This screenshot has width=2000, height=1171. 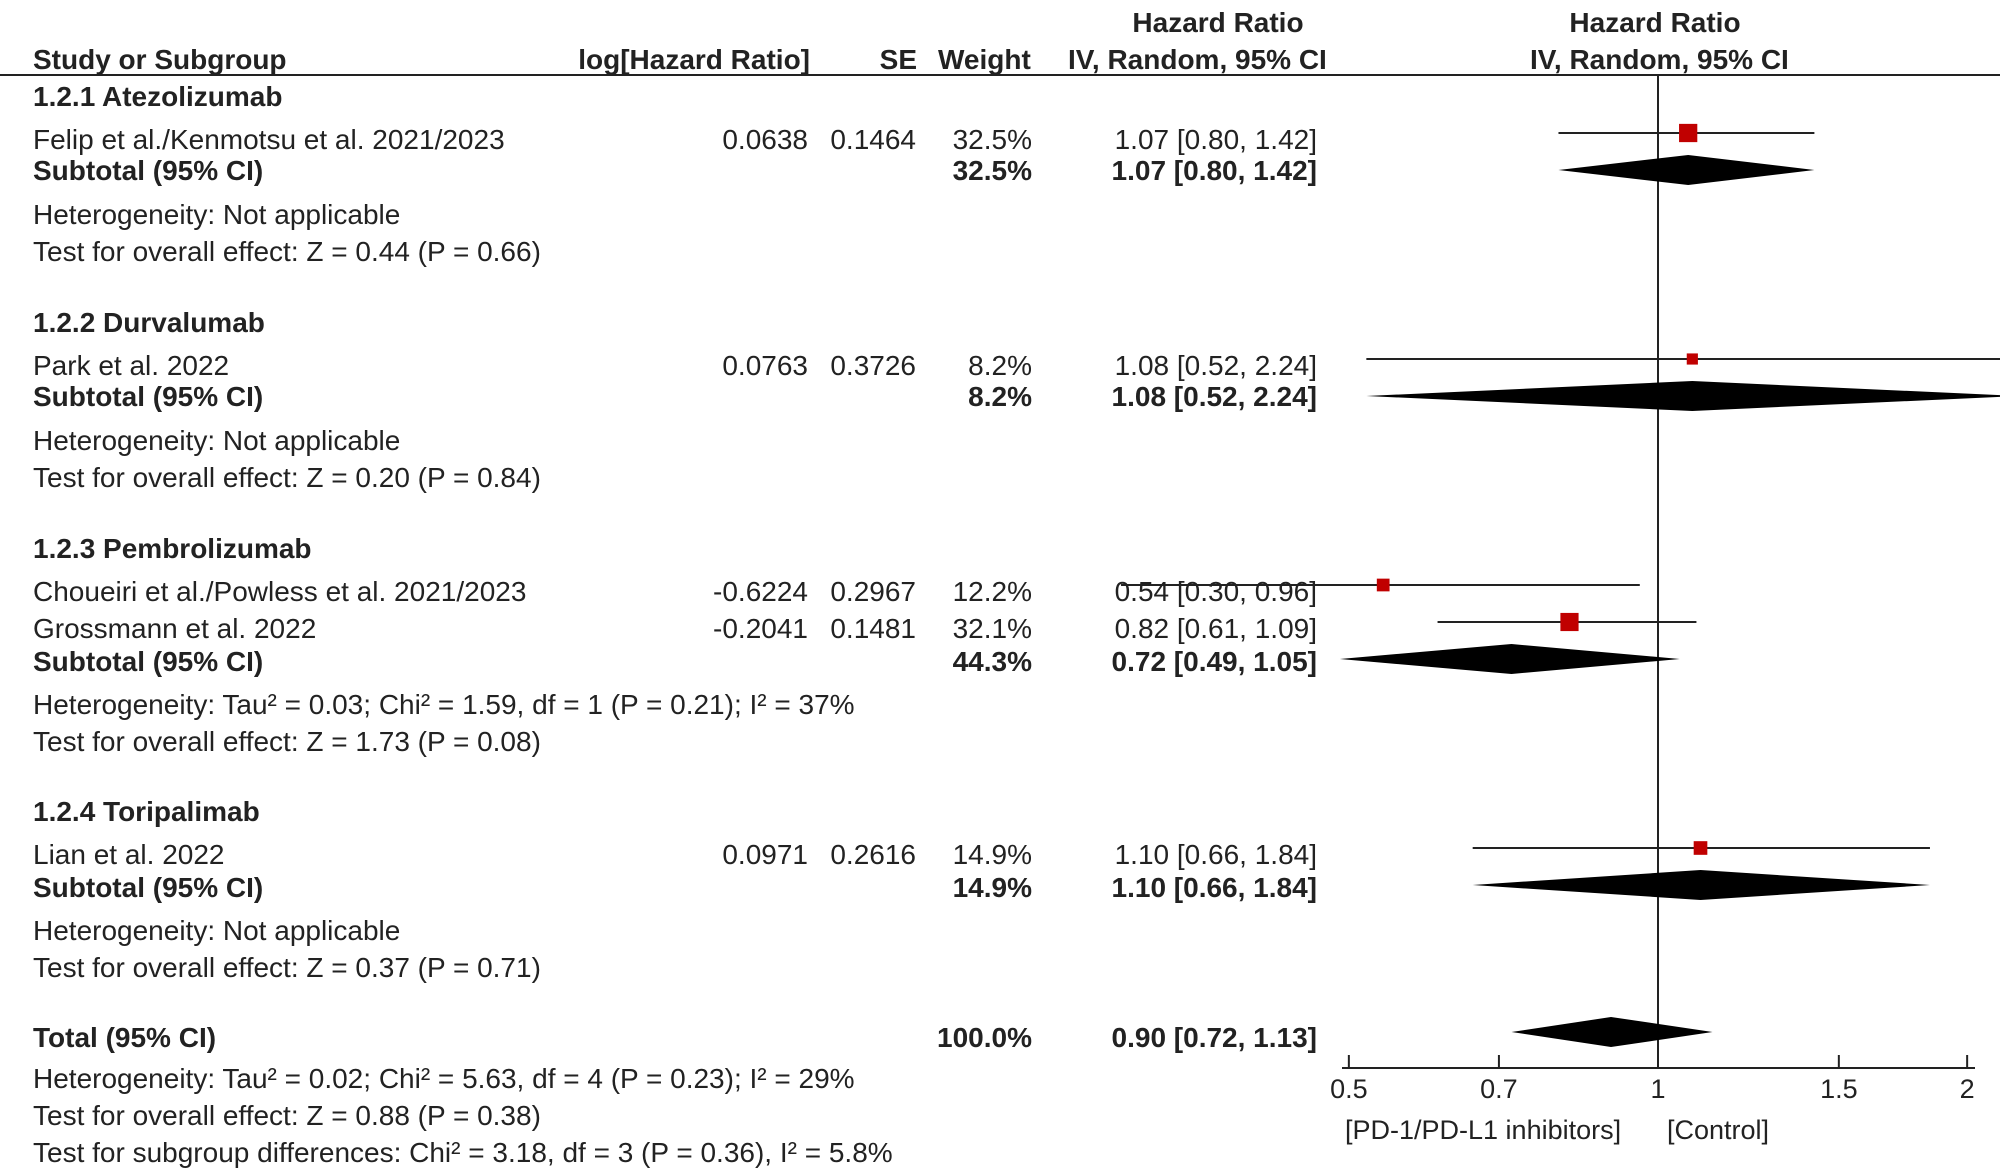 What do you see at coordinates (765, 854) in the screenshot?
I see `study-loghr: 0.0971` at bounding box center [765, 854].